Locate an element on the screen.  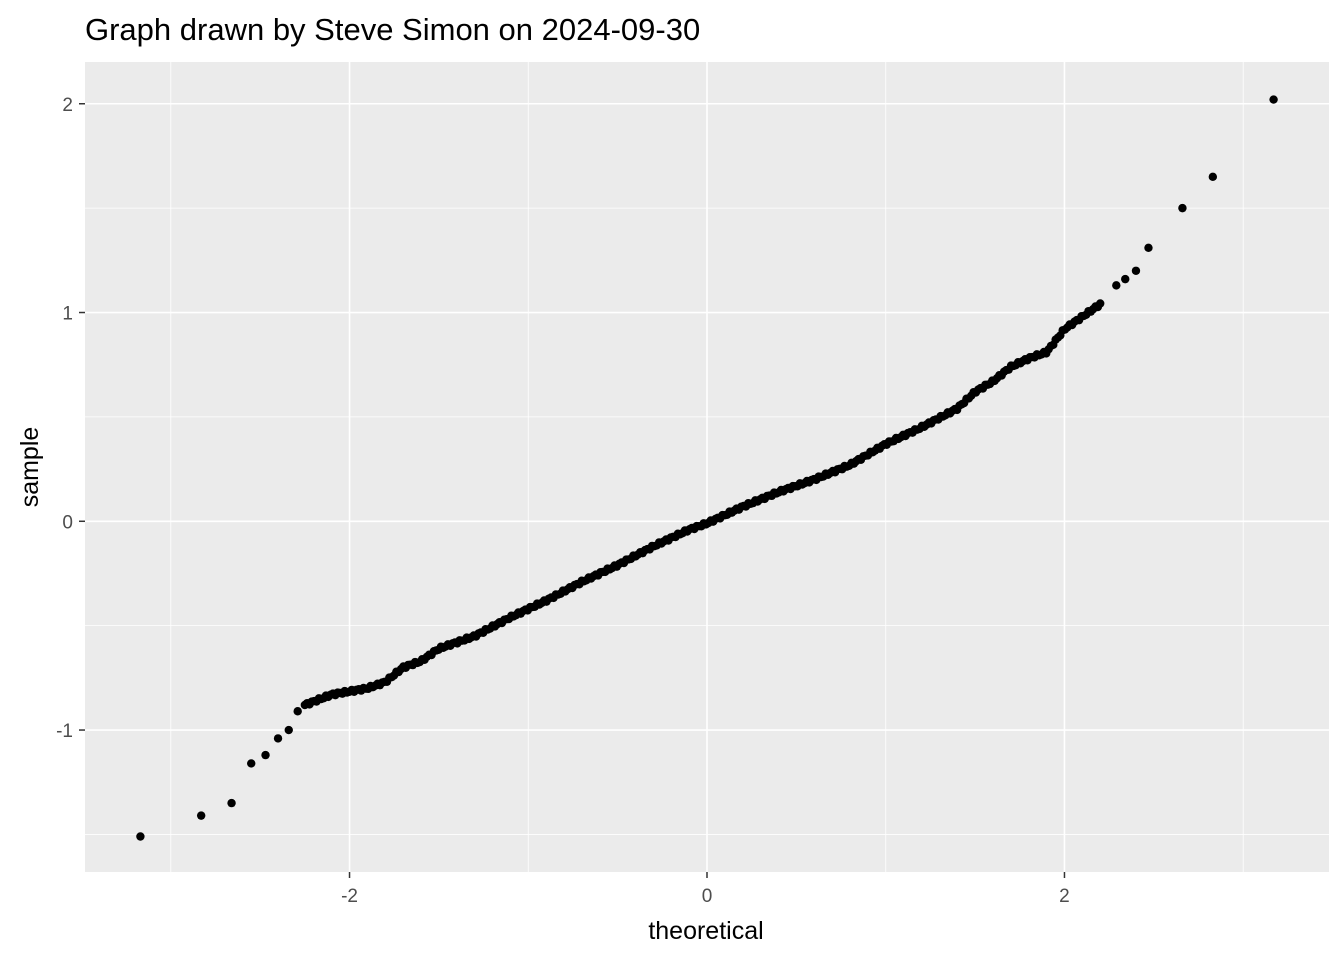
y-axis-label: sample is located at coordinates (30, 467).